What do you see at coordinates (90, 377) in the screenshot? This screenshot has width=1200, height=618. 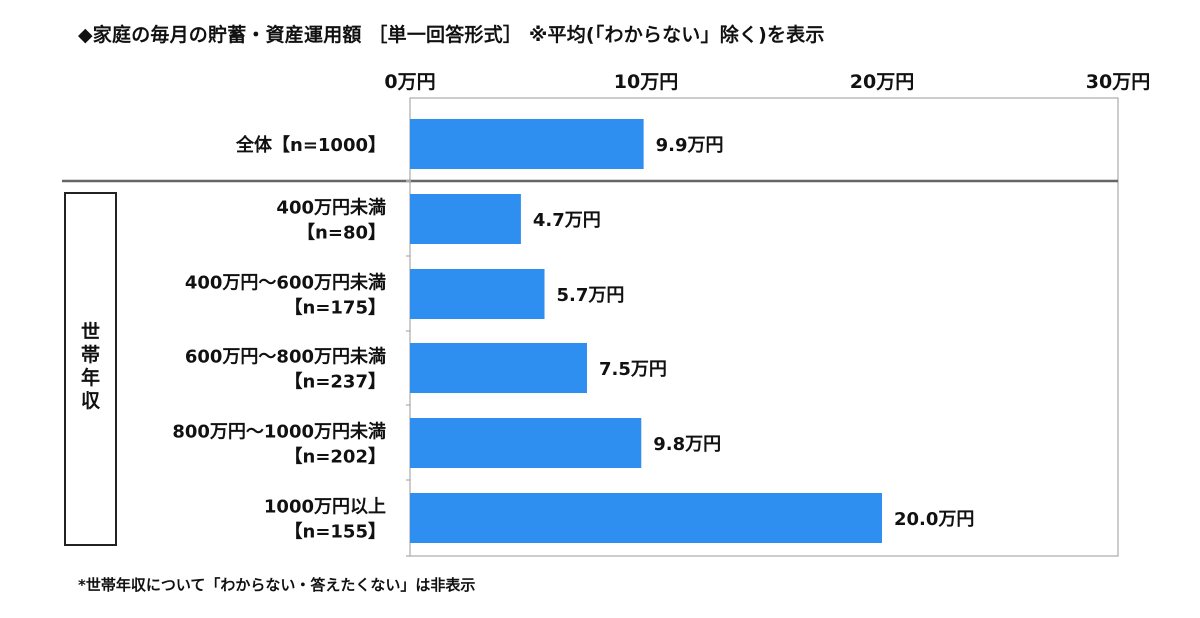 I see `group-label-char: 年` at bounding box center [90, 377].